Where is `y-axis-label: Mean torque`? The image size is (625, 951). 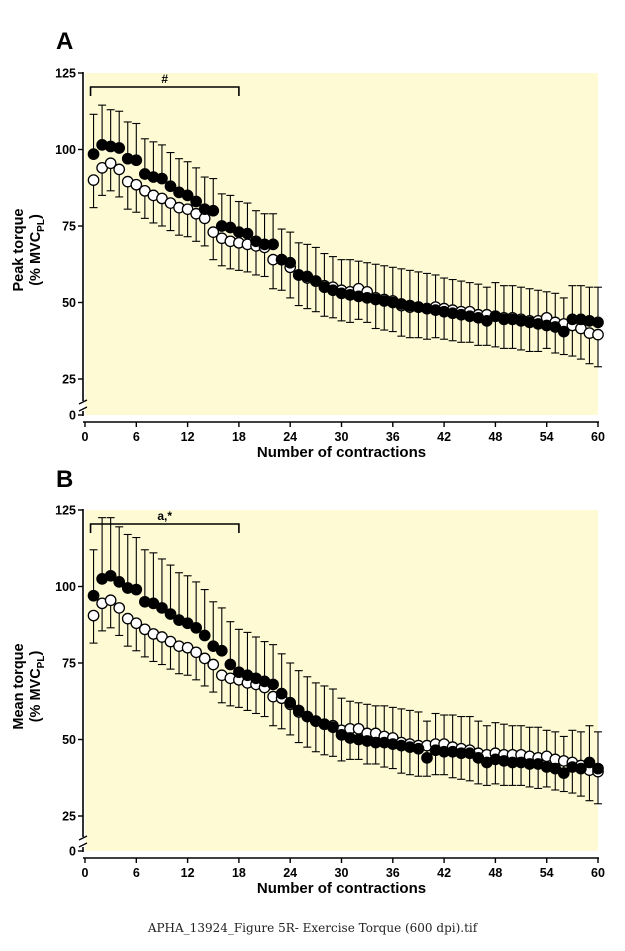 y-axis-label: Mean torque is located at coordinates (19, 686).